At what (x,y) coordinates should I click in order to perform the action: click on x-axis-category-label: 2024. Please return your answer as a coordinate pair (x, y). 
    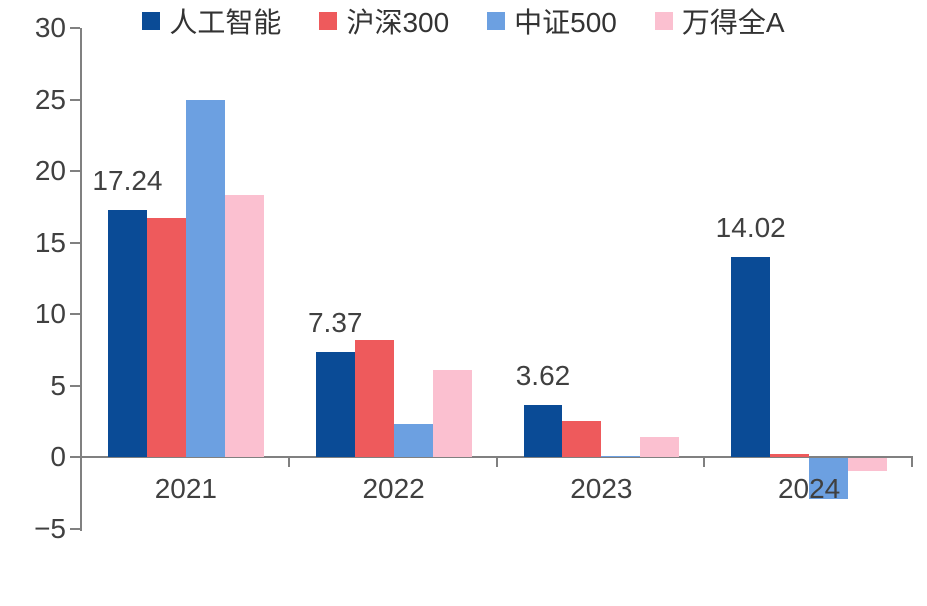
    Looking at the image, I should click on (809, 488).